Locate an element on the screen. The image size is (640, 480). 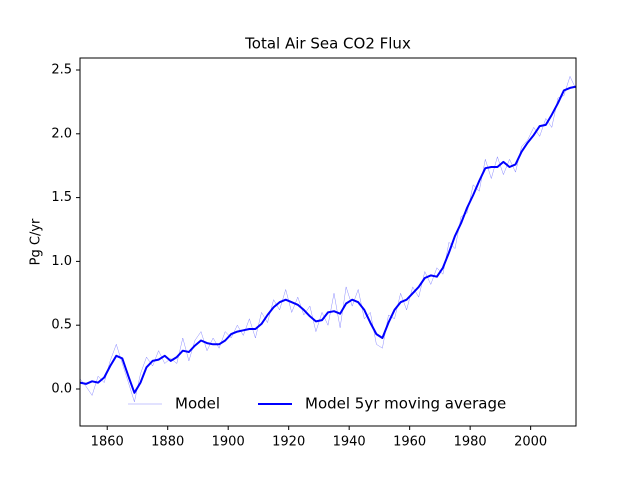
legend-label: Model 5yr moving average is located at coordinates (405, 404).